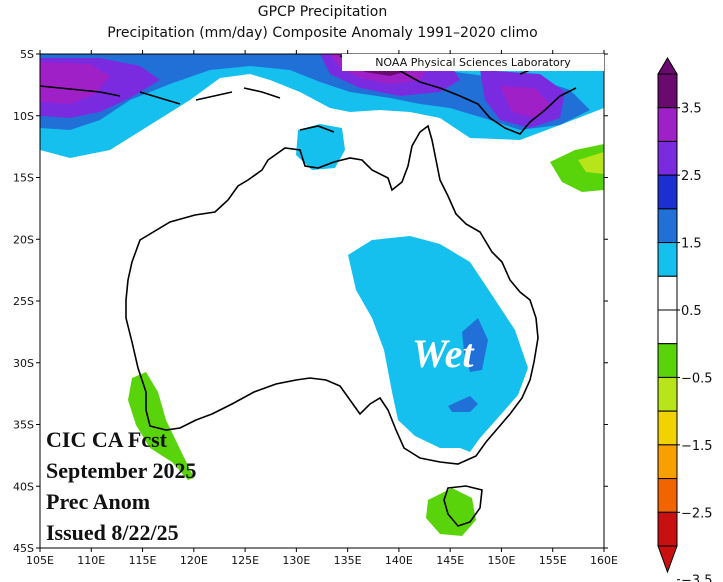 The height and width of the screenshot is (582, 723). Describe the element at coordinates (697, 578) in the screenshot. I see `colorbar-label: −3.5` at that location.